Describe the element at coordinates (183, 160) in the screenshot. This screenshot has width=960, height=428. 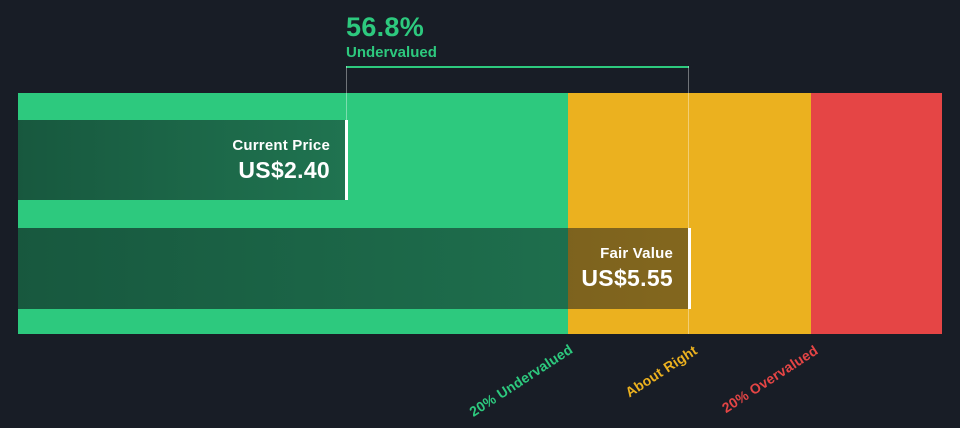
I see `current-price-bar: Current Price US$2.40` at that location.